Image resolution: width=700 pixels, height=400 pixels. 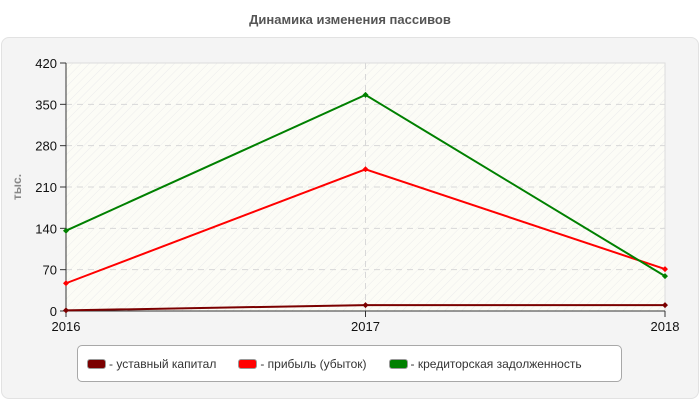 I want to click on y-tick-label: 210, so click(x=46, y=187).